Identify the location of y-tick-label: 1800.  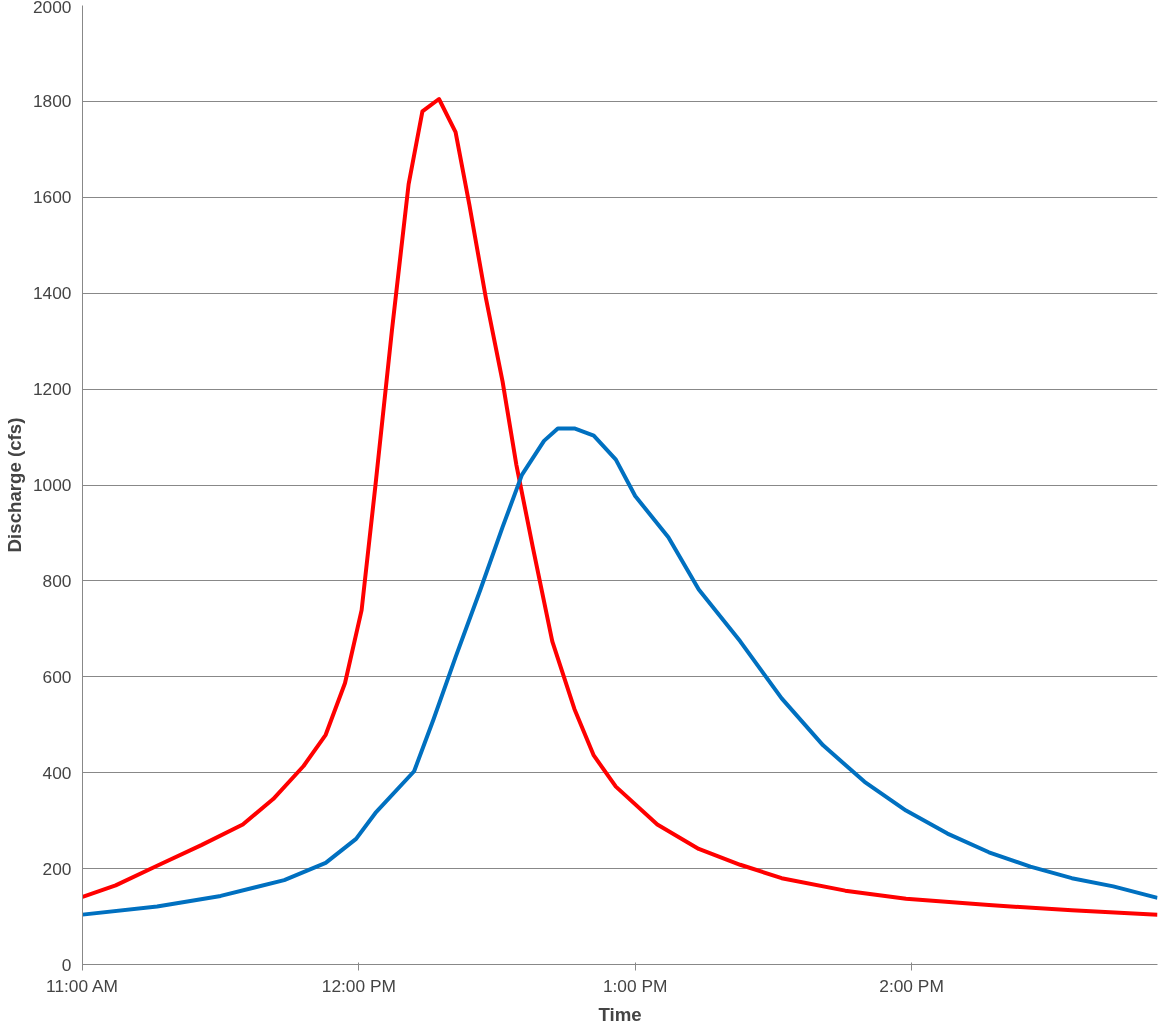
(52, 101).